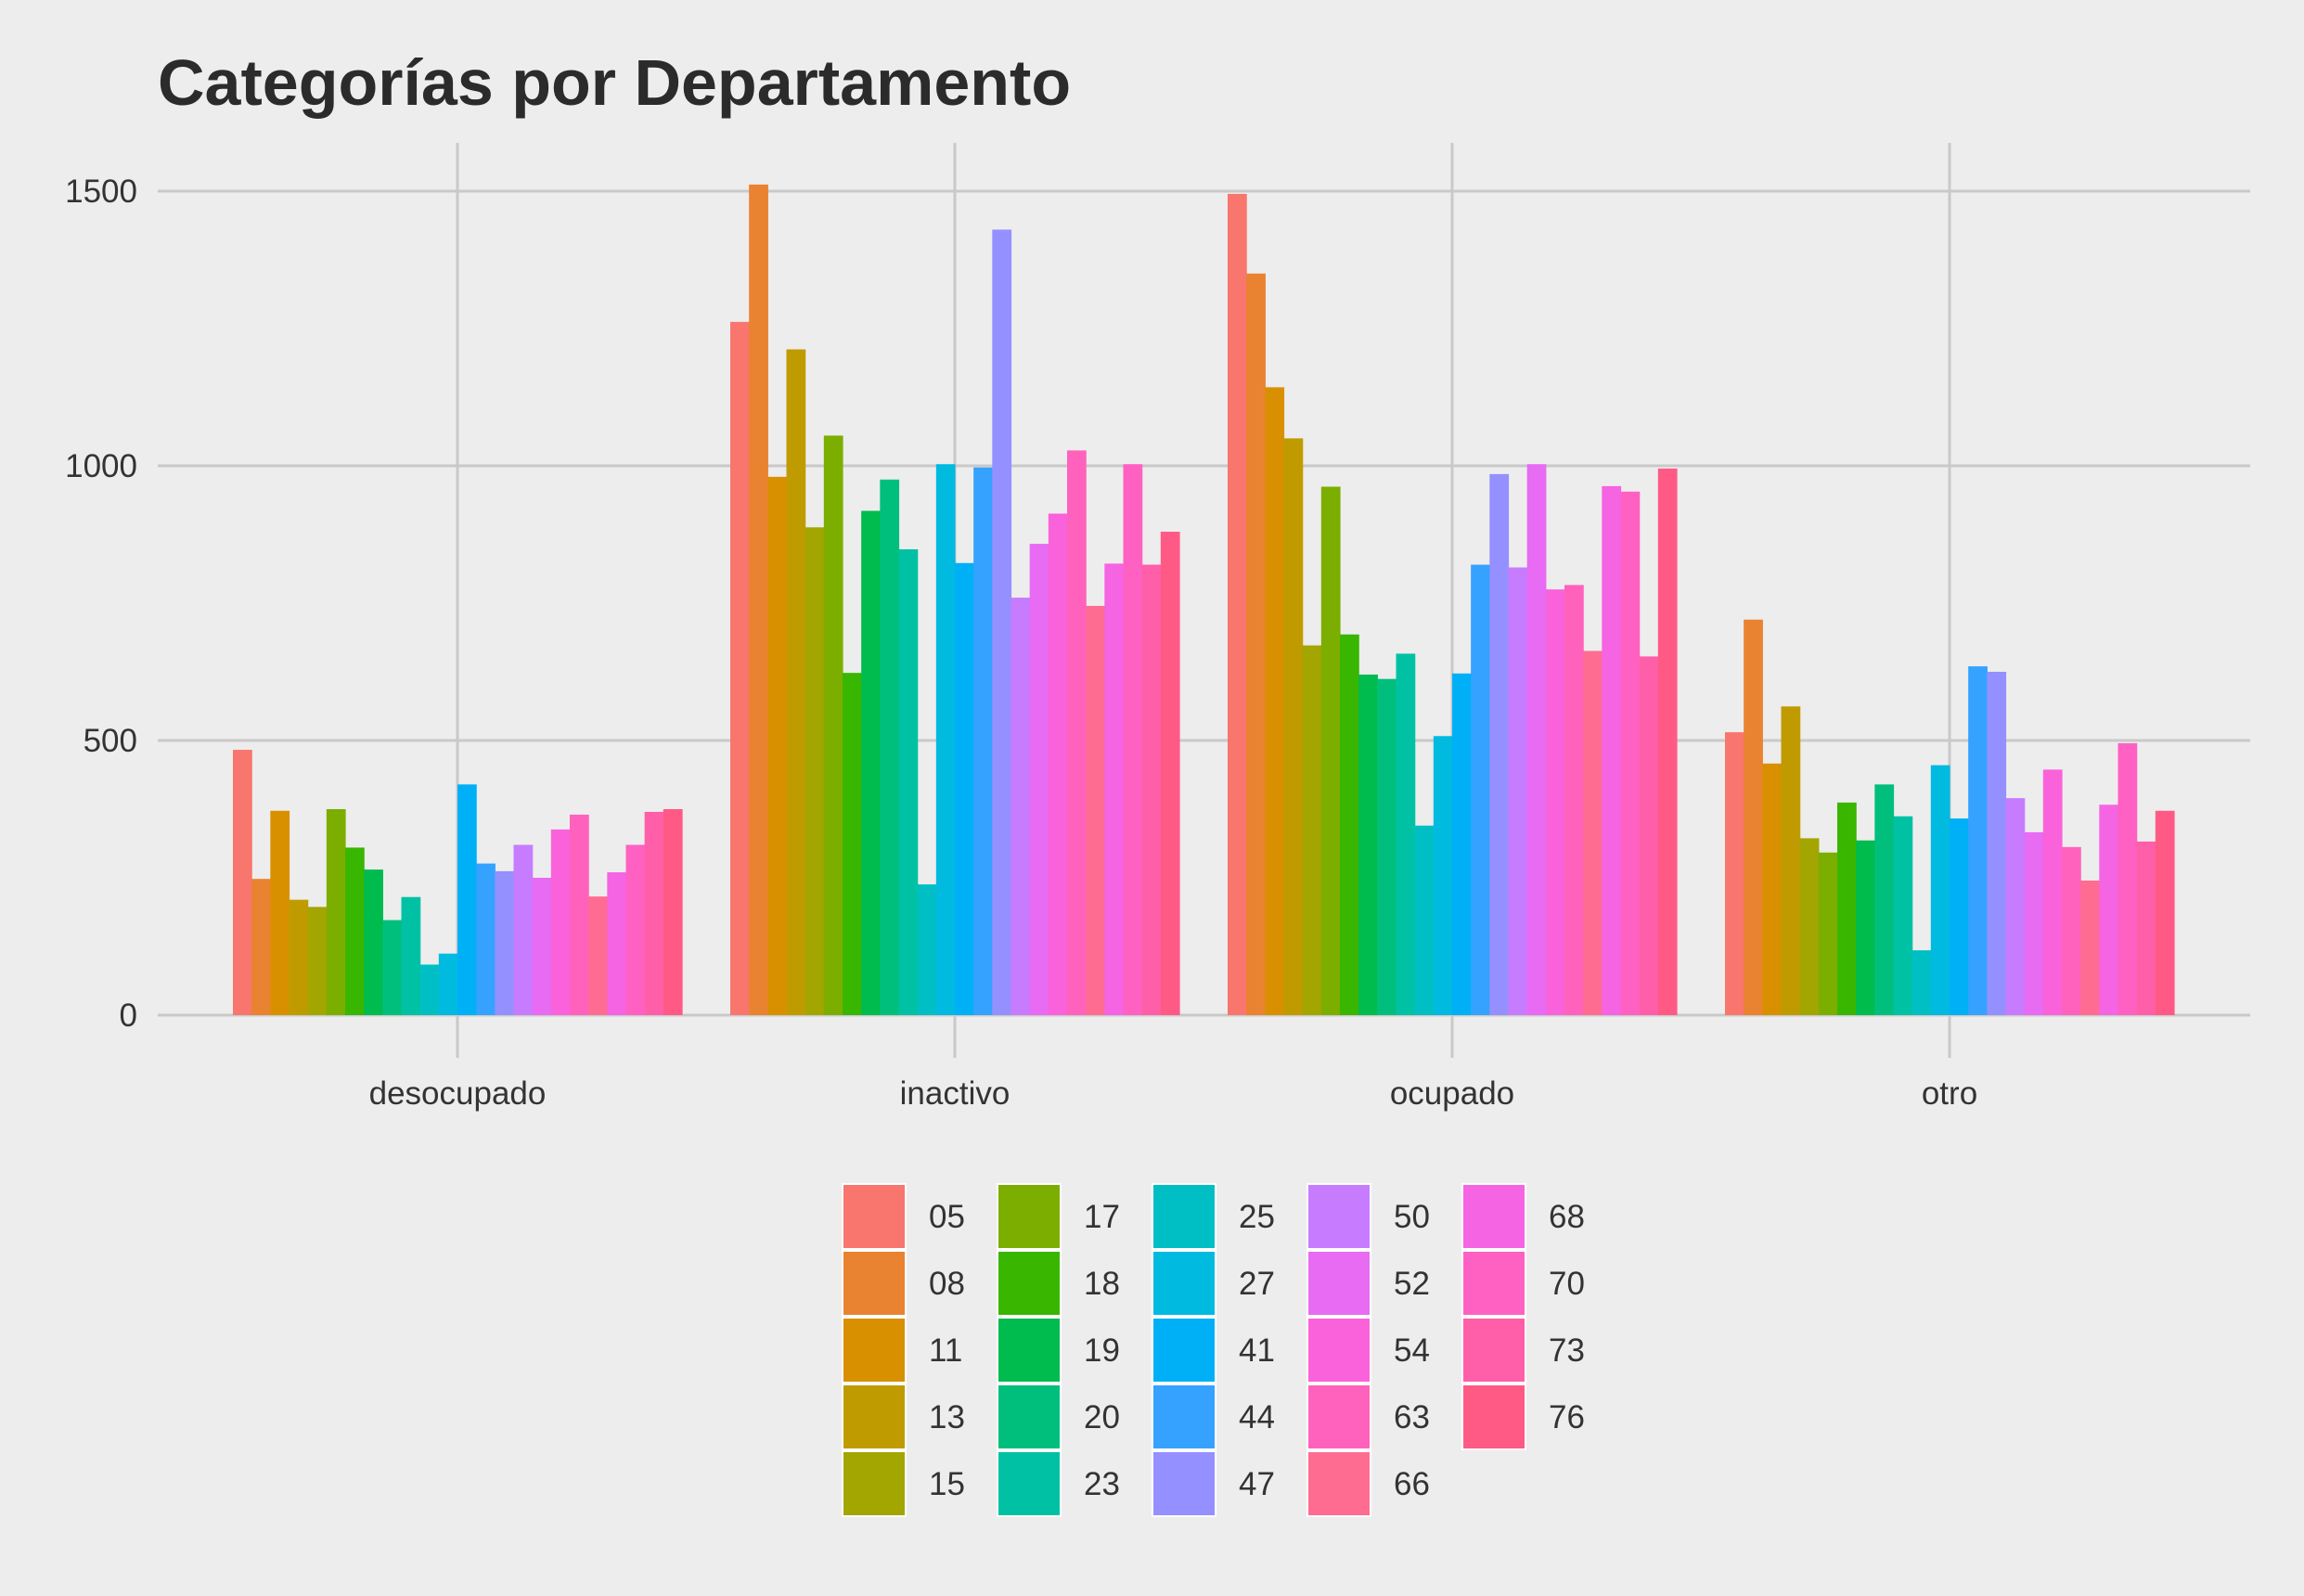  Describe the element at coordinates (947, 1417) in the screenshot. I see `legend-label: 13` at that location.